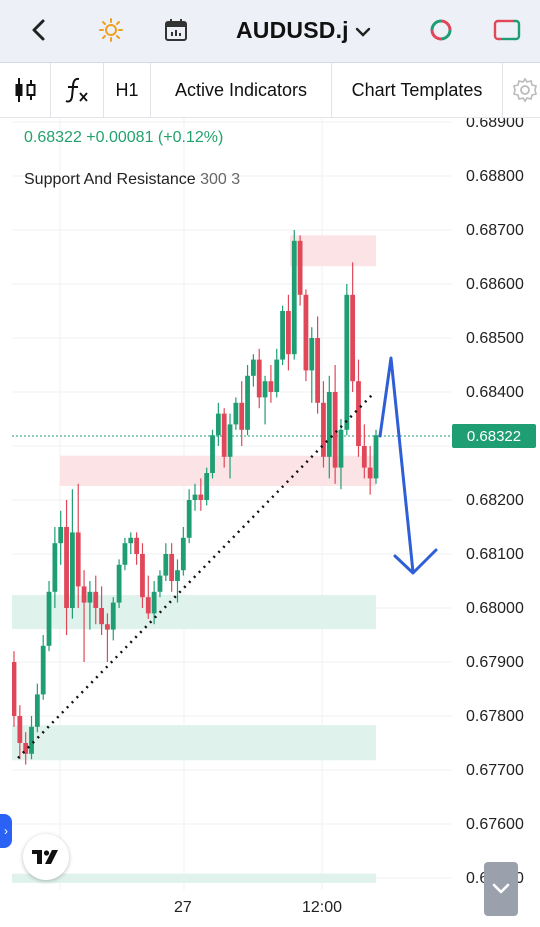  I want to click on chart-templates-button: Chart Templates, so click(417, 90).